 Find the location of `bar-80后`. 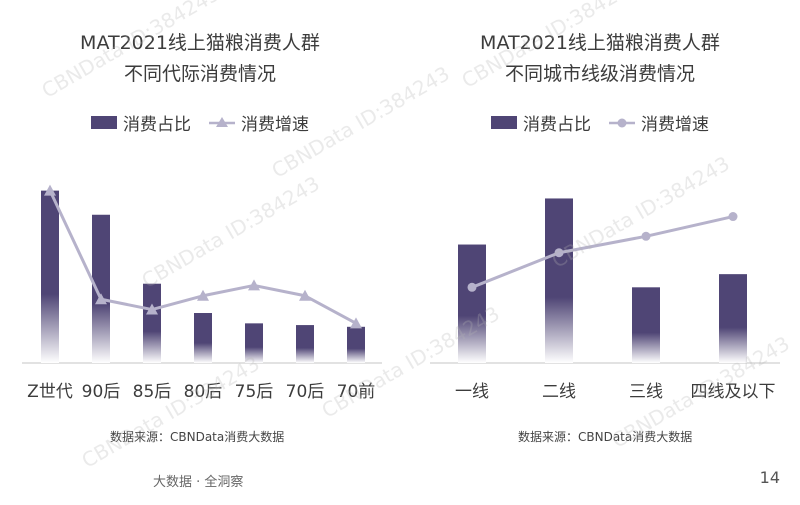

bar-80后 is located at coordinates (203, 338).